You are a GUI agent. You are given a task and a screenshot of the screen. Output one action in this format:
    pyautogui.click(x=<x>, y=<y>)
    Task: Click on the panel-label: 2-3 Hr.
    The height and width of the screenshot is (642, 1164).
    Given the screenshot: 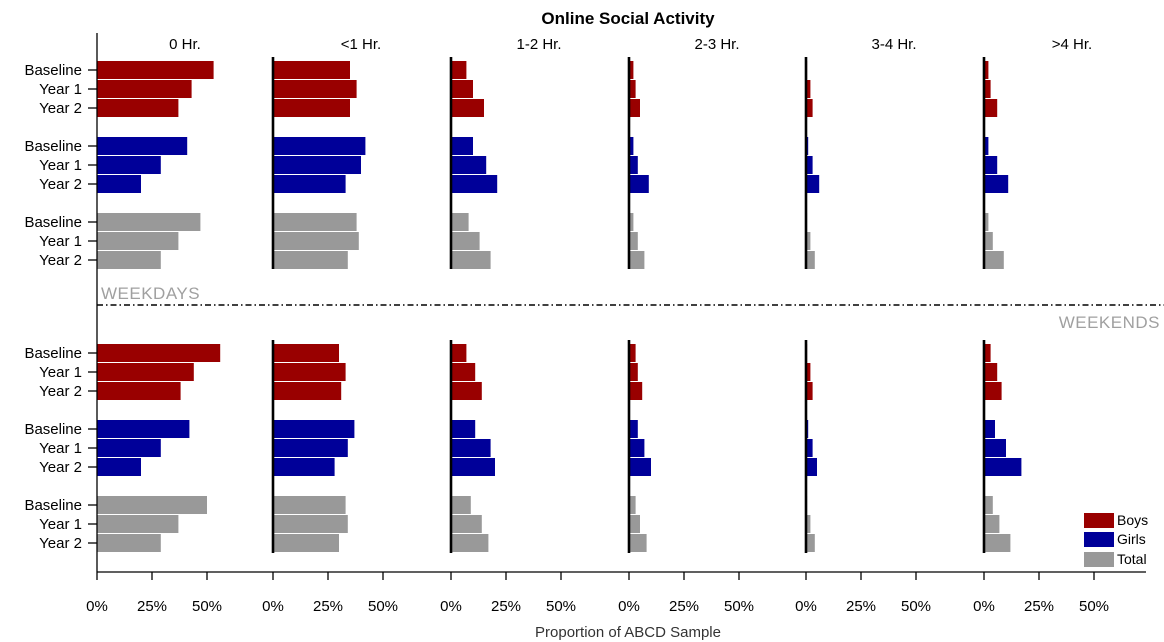 What is the action you would take?
    pyautogui.click(x=716, y=44)
    